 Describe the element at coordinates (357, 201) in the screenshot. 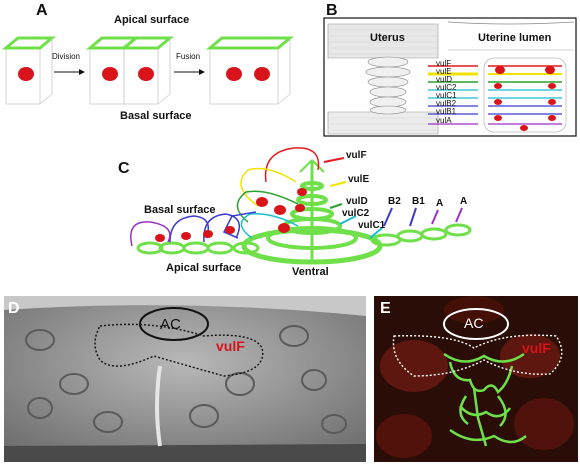

I see `vuld-label-c: vulD` at that location.